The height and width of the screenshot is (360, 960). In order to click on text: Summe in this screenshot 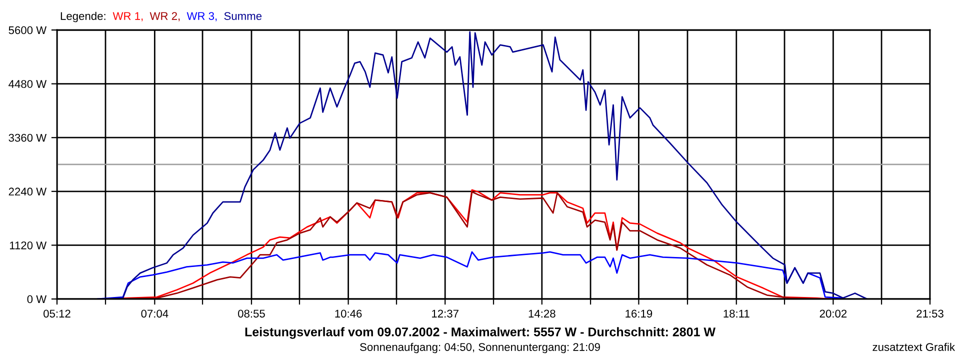, I will do `click(243, 16)`.